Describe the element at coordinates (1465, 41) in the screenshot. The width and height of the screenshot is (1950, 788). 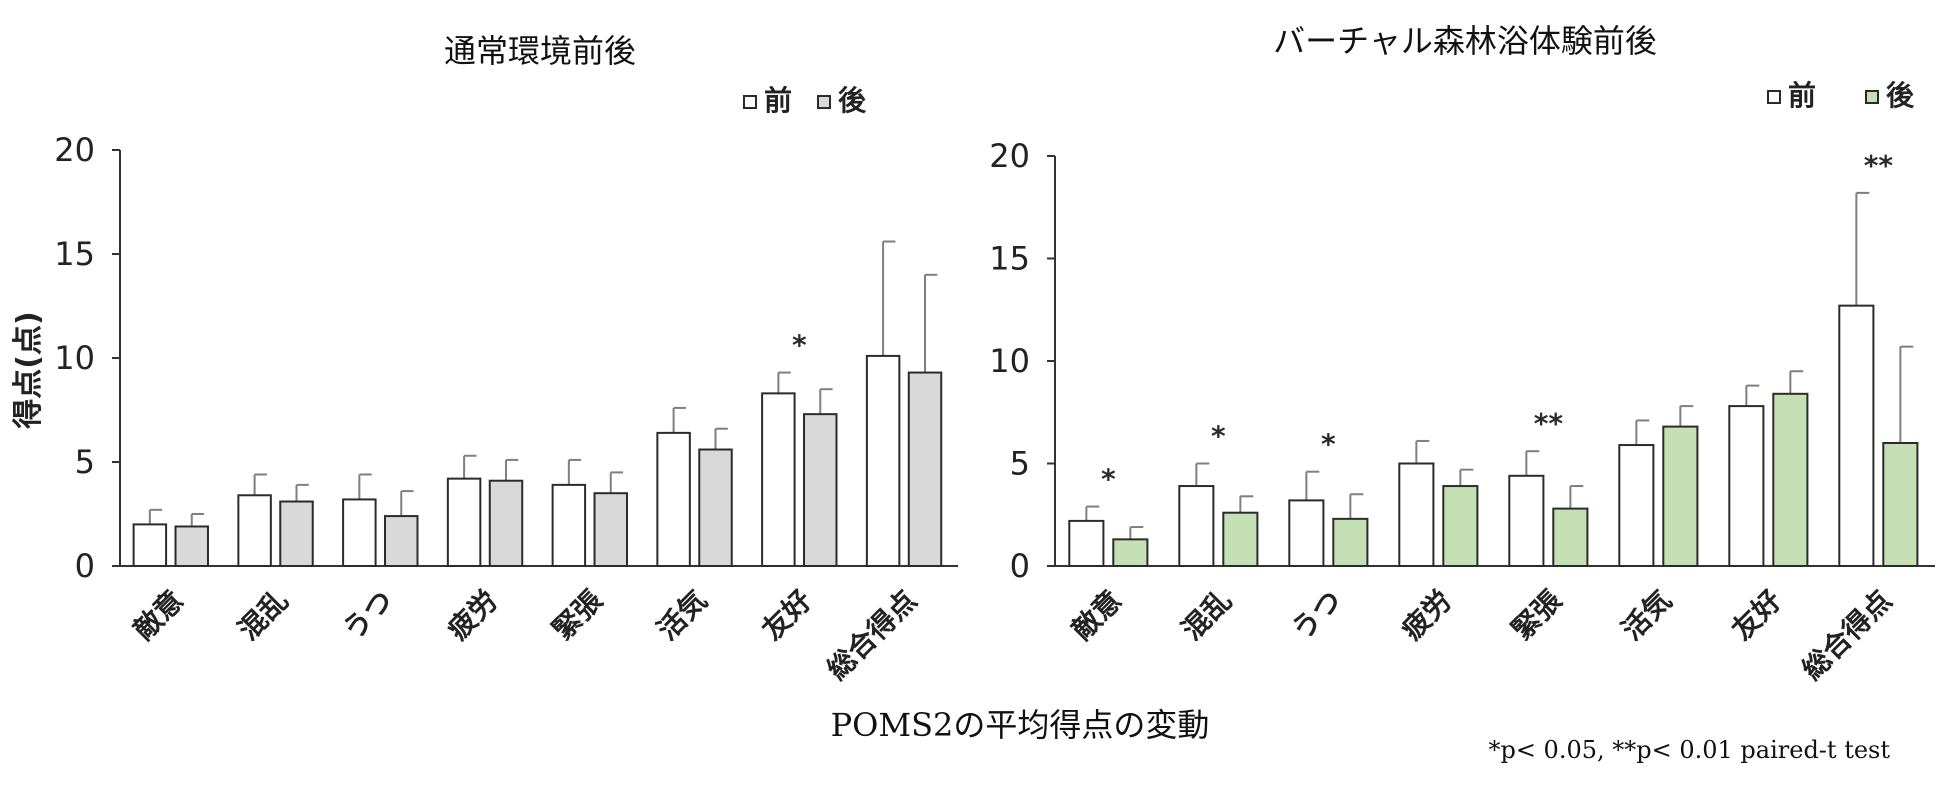
I see `chart-title: バーチャル森林浴体験前後` at that location.